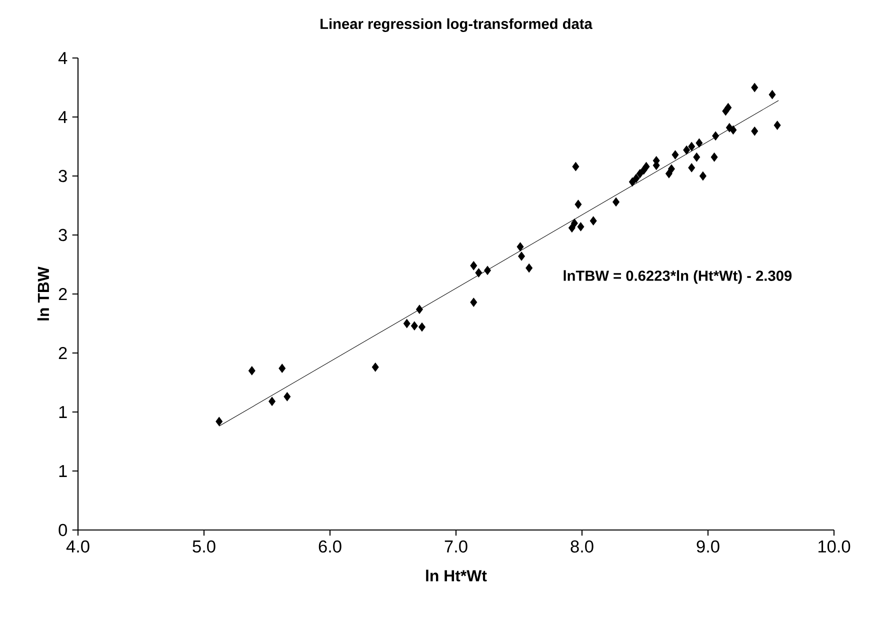 This screenshot has width=896, height=617. What do you see at coordinates (678, 277) in the screenshot?
I see `annotation: lnTBW = 0.6223*ln (Ht*Wt) - 2.309` at bounding box center [678, 277].